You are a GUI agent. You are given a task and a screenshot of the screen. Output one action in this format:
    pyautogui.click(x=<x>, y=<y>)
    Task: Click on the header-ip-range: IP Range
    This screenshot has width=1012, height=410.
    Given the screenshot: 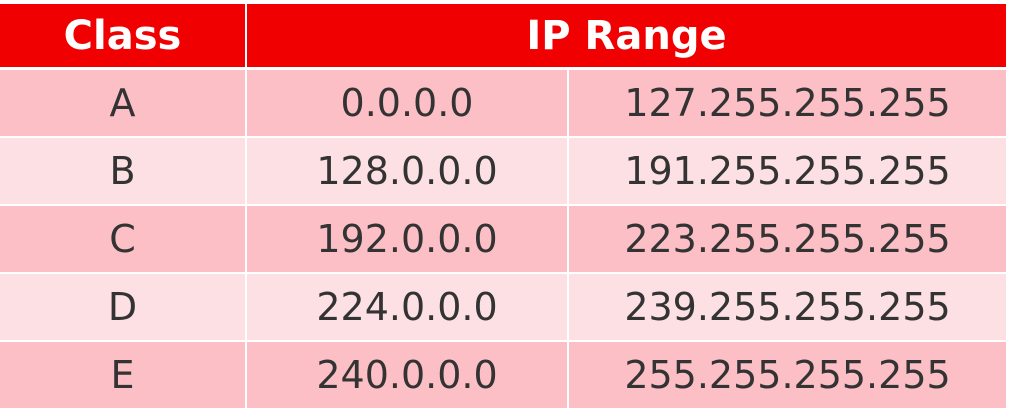 What is the action you would take?
    pyautogui.click(x=626, y=37)
    